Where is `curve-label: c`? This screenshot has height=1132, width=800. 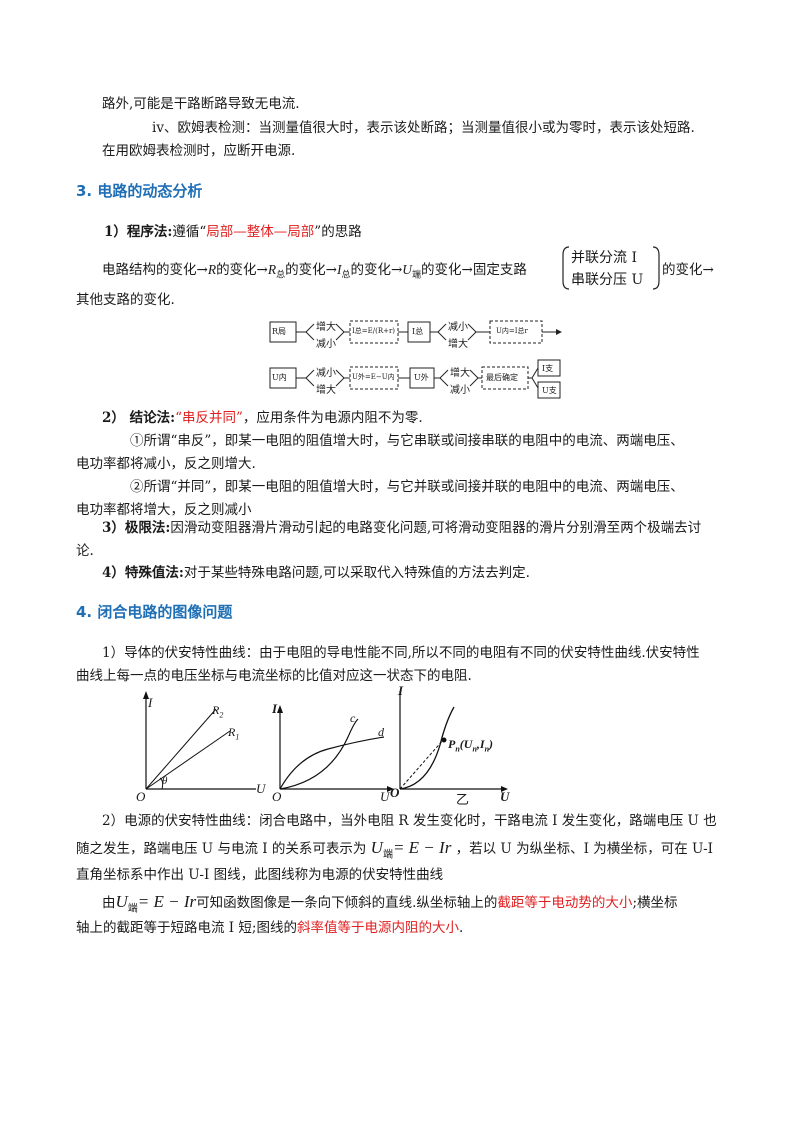 curve-label: c is located at coordinates (353, 718).